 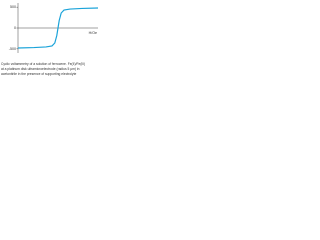 I want to click on data-line, so click(x=58, y=28).